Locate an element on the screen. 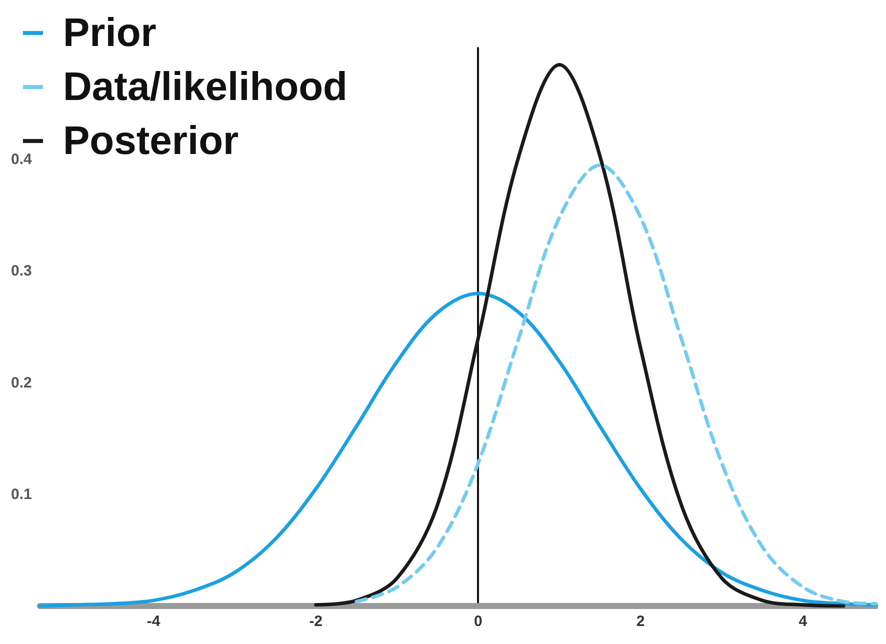  y-tick-label: 0.3 is located at coordinates (21, 271).